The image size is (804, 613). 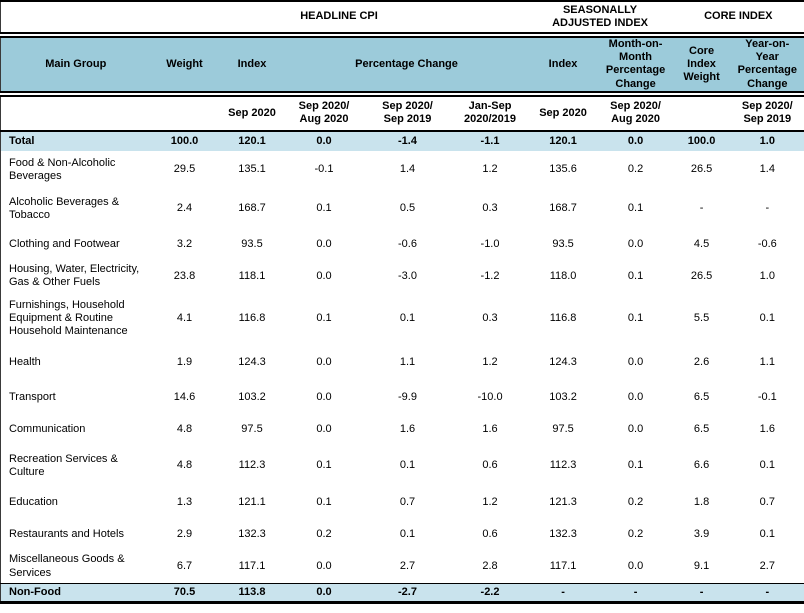 I want to click on sa-index-cell: 132.3, so click(x=563, y=534).